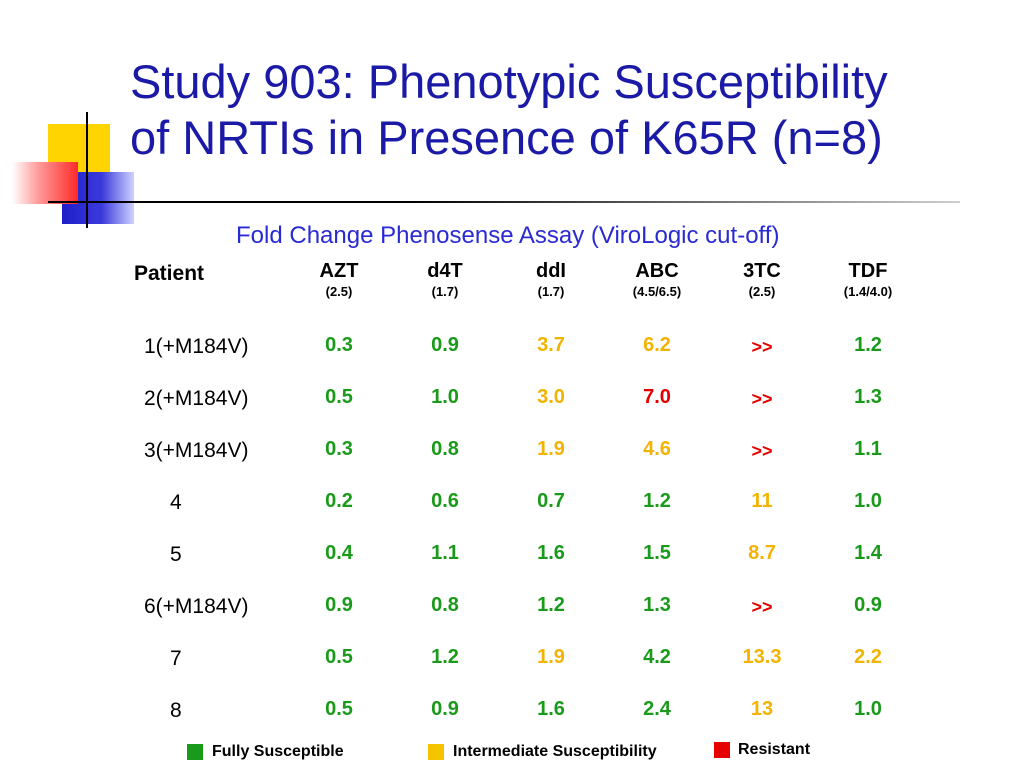 This screenshot has width=1024, height=768. What do you see at coordinates (657, 271) in the screenshot?
I see `column-name: ABC` at bounding box center [657, 271].